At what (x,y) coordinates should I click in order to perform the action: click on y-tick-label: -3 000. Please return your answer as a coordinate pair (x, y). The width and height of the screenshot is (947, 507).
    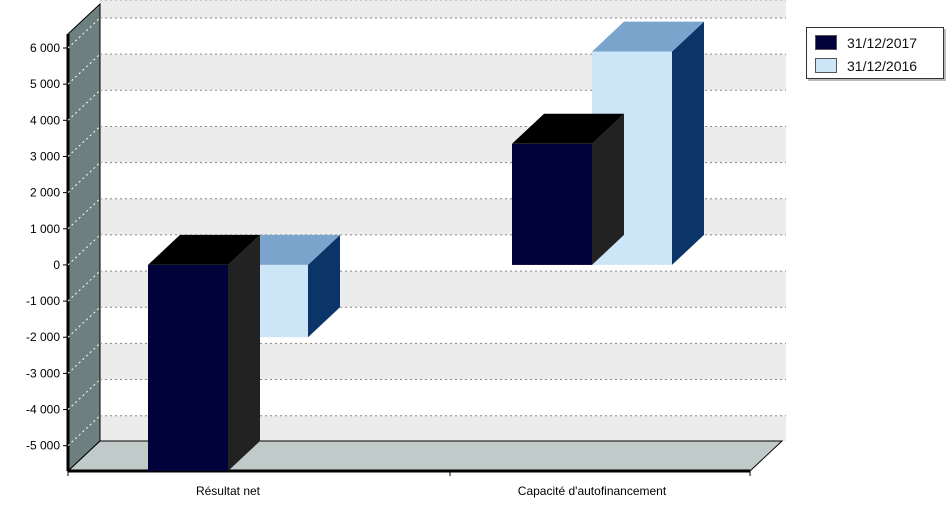
    Looking at the image, I should click on (43, 373).